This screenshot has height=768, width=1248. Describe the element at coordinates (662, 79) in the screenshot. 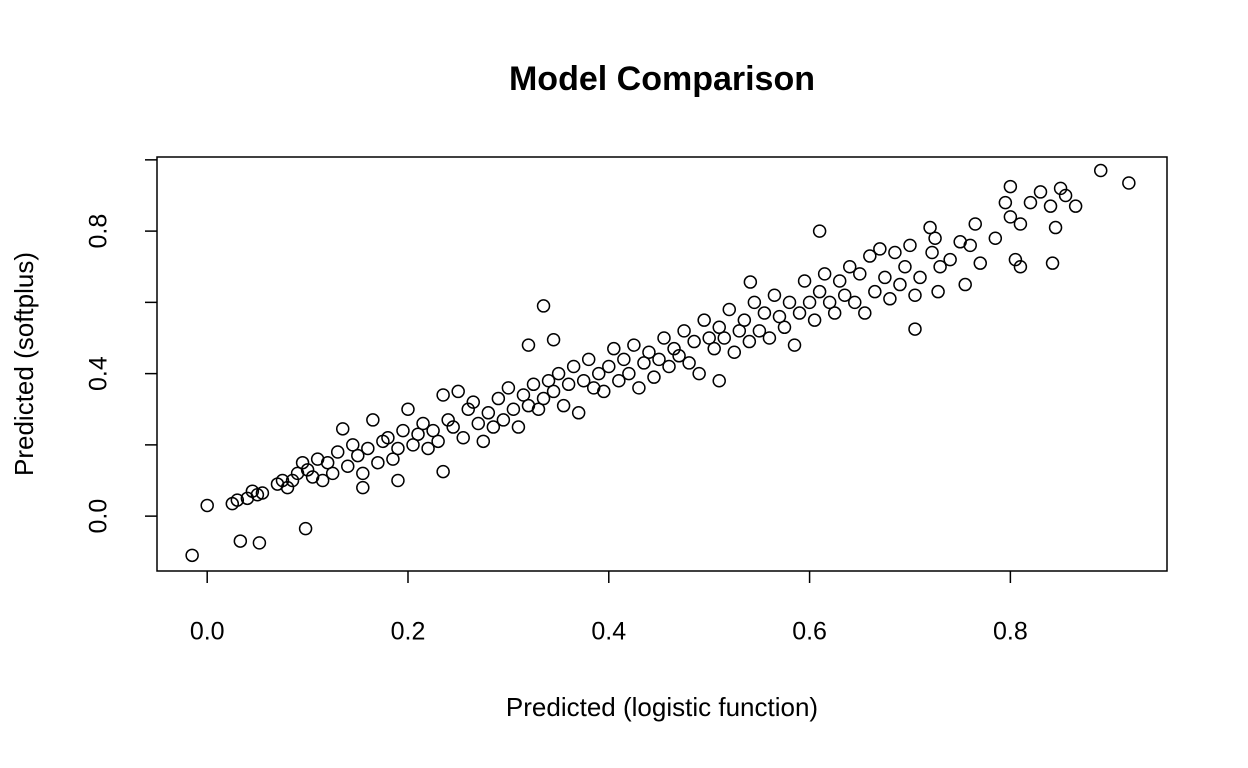

I see `chart-title: Model Comparison` at that location.